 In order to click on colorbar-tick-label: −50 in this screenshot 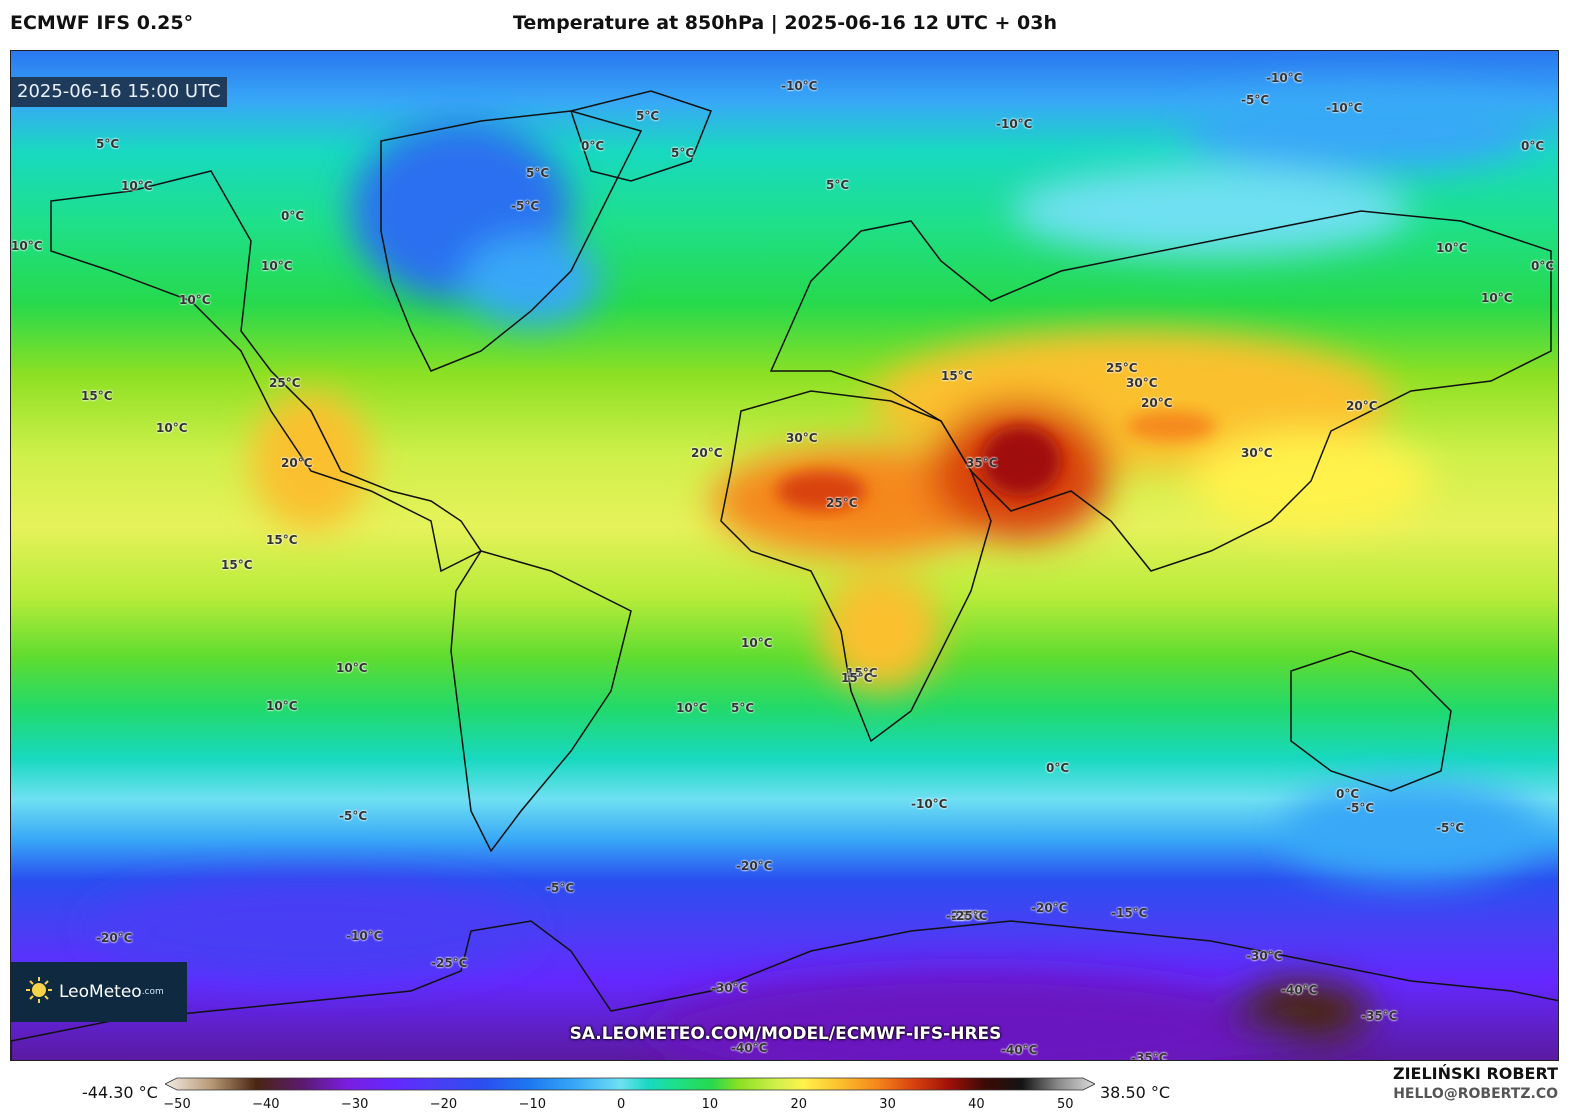, I will do `click(177, 1104)`.